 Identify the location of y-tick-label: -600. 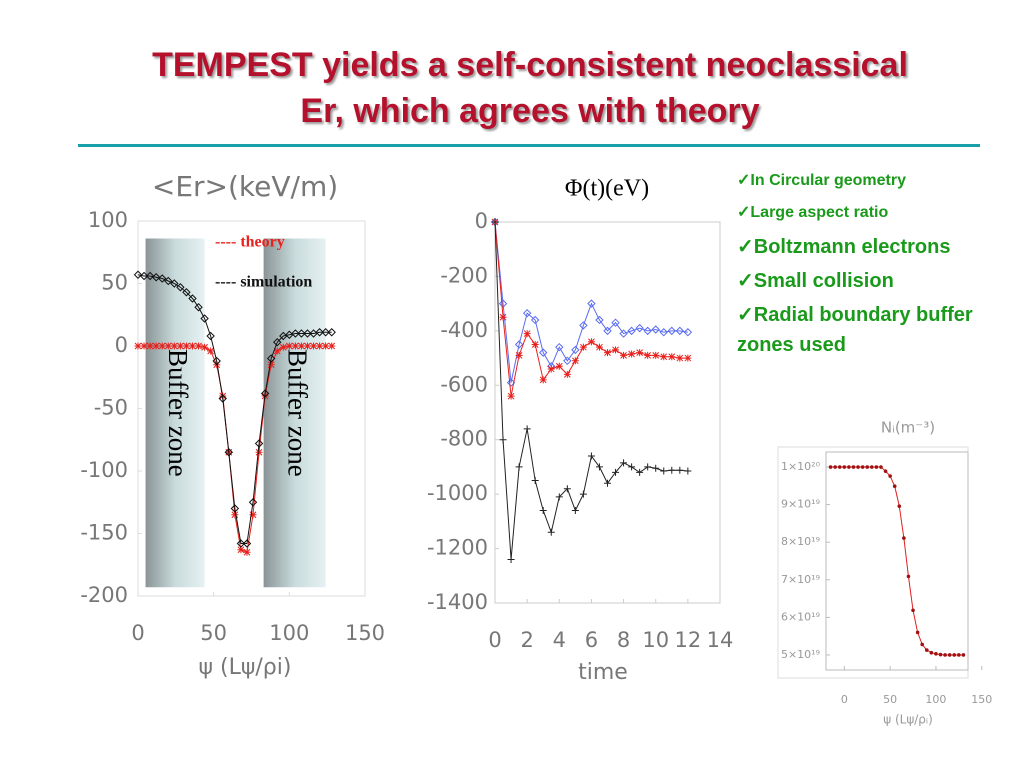
(464, 384).